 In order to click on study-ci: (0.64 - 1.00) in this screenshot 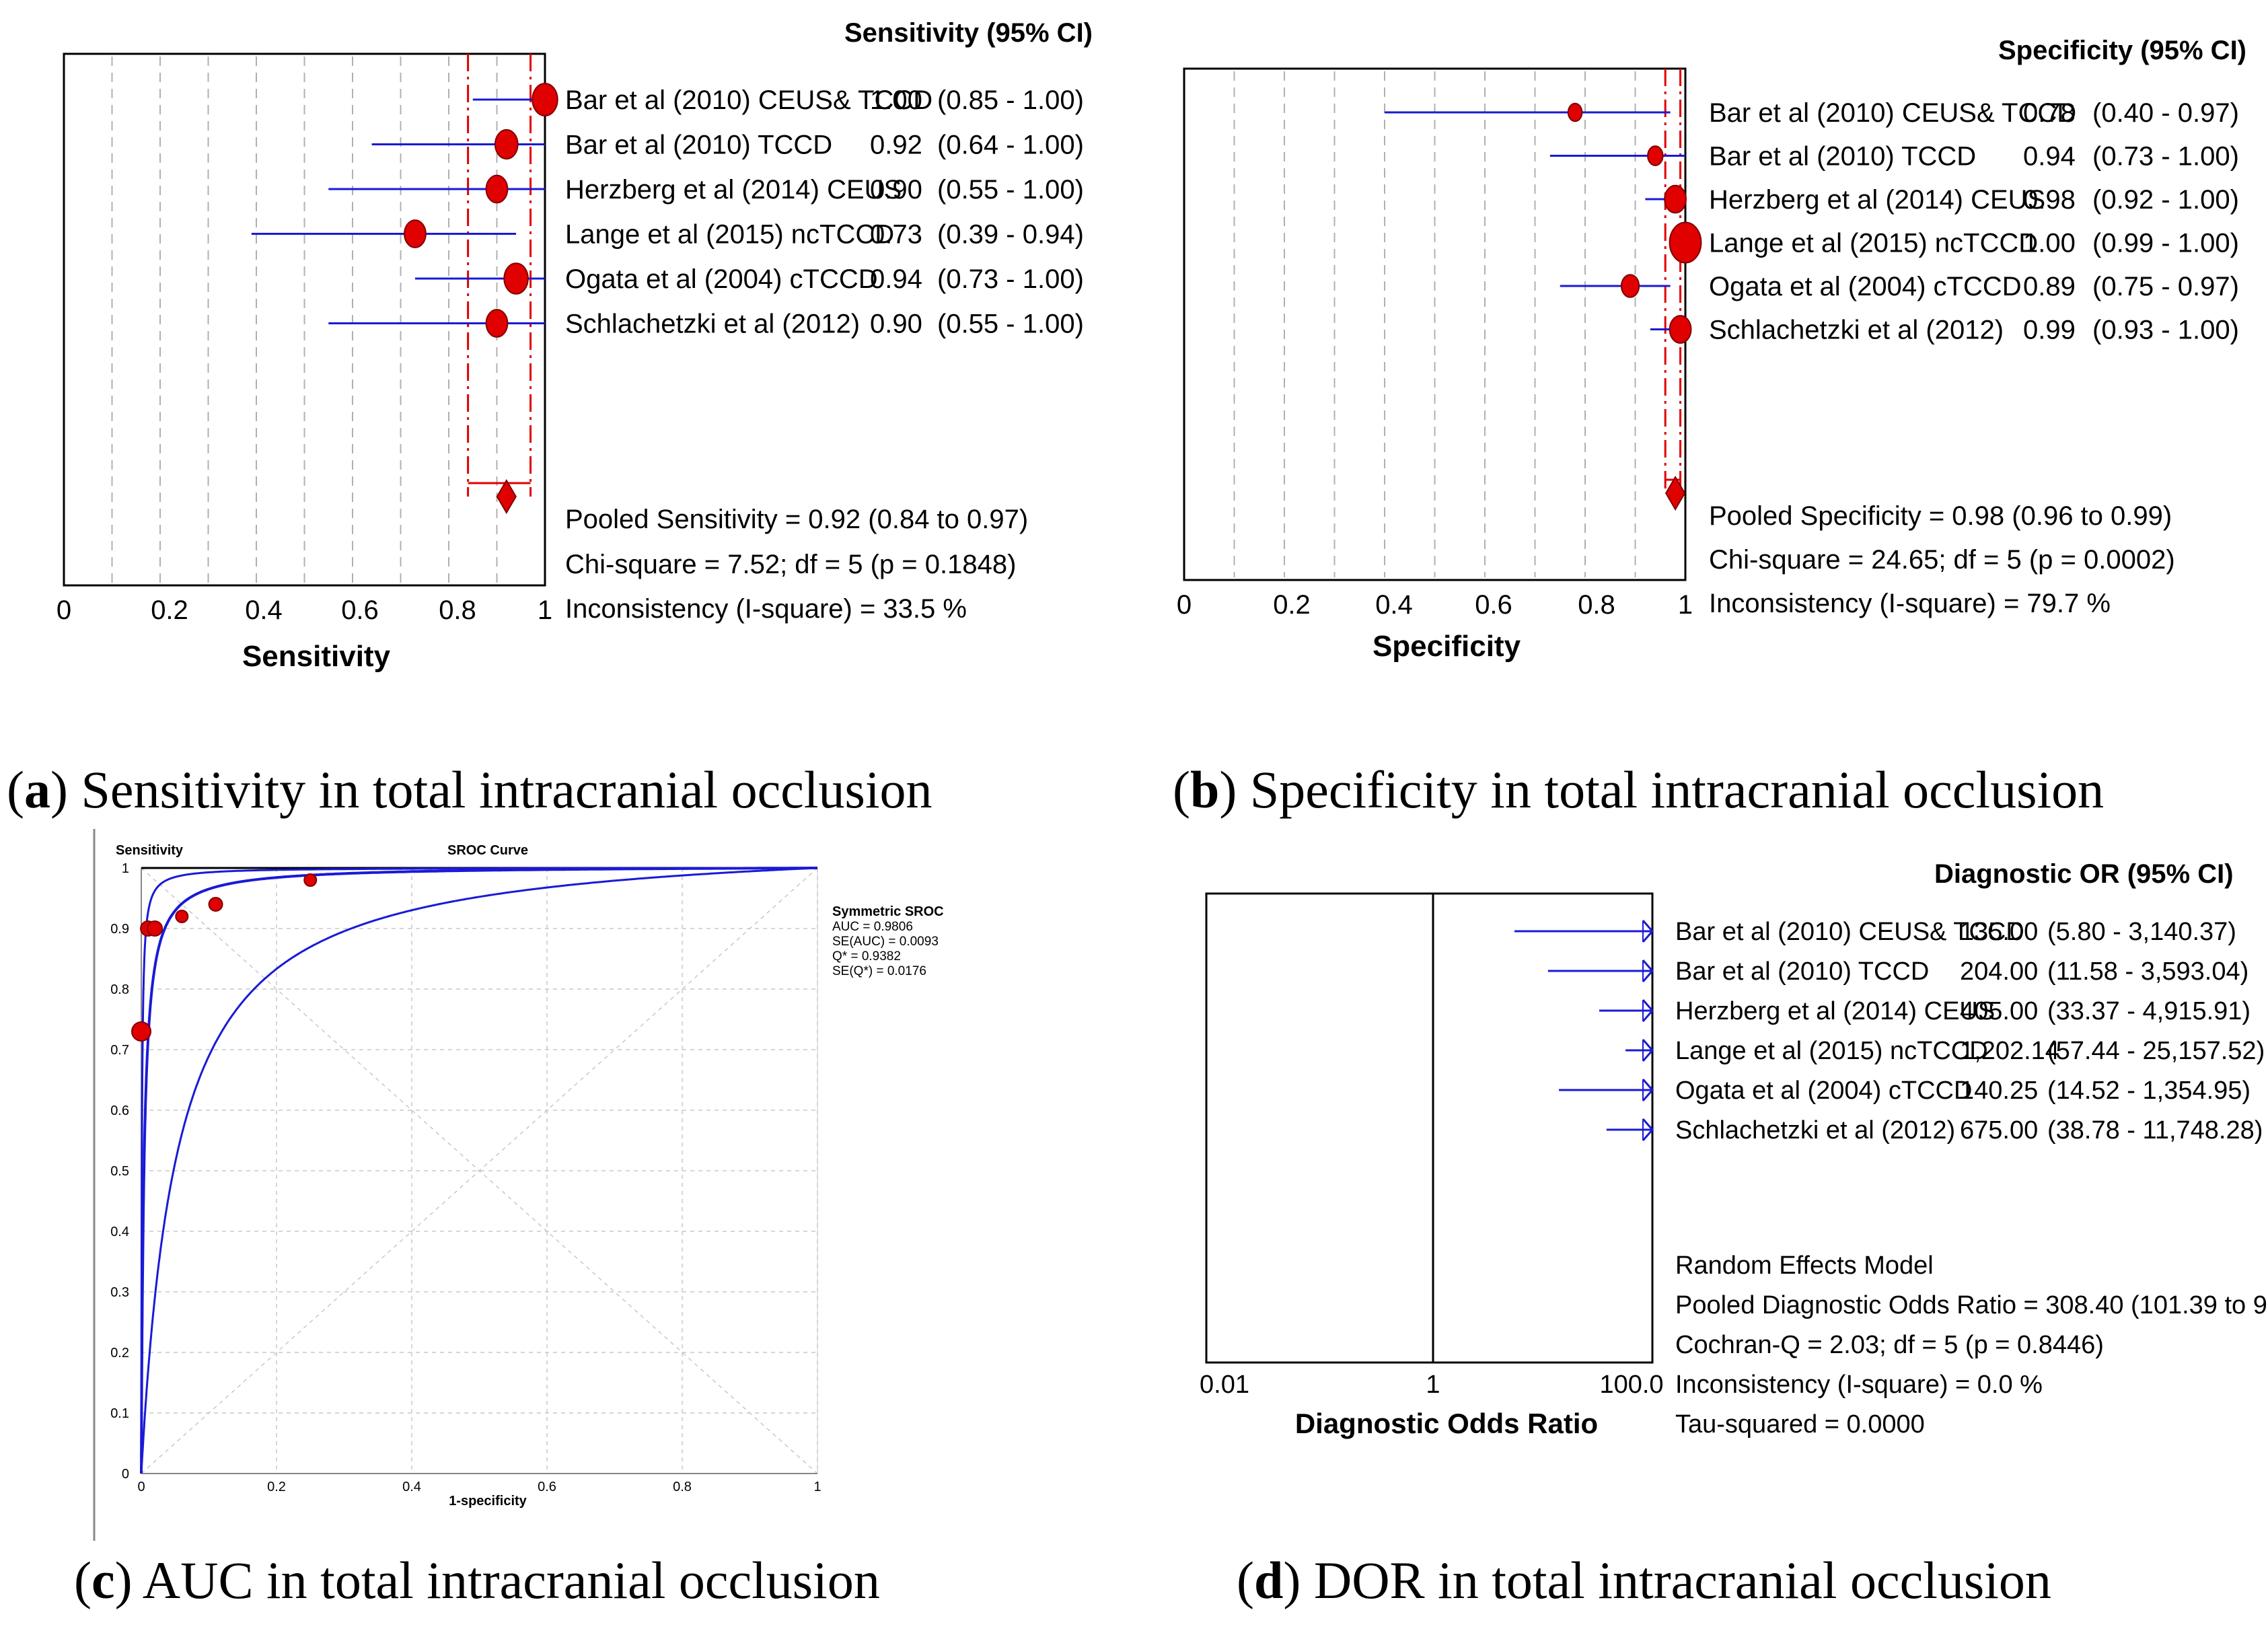, I will do `click(1011, 145)`.